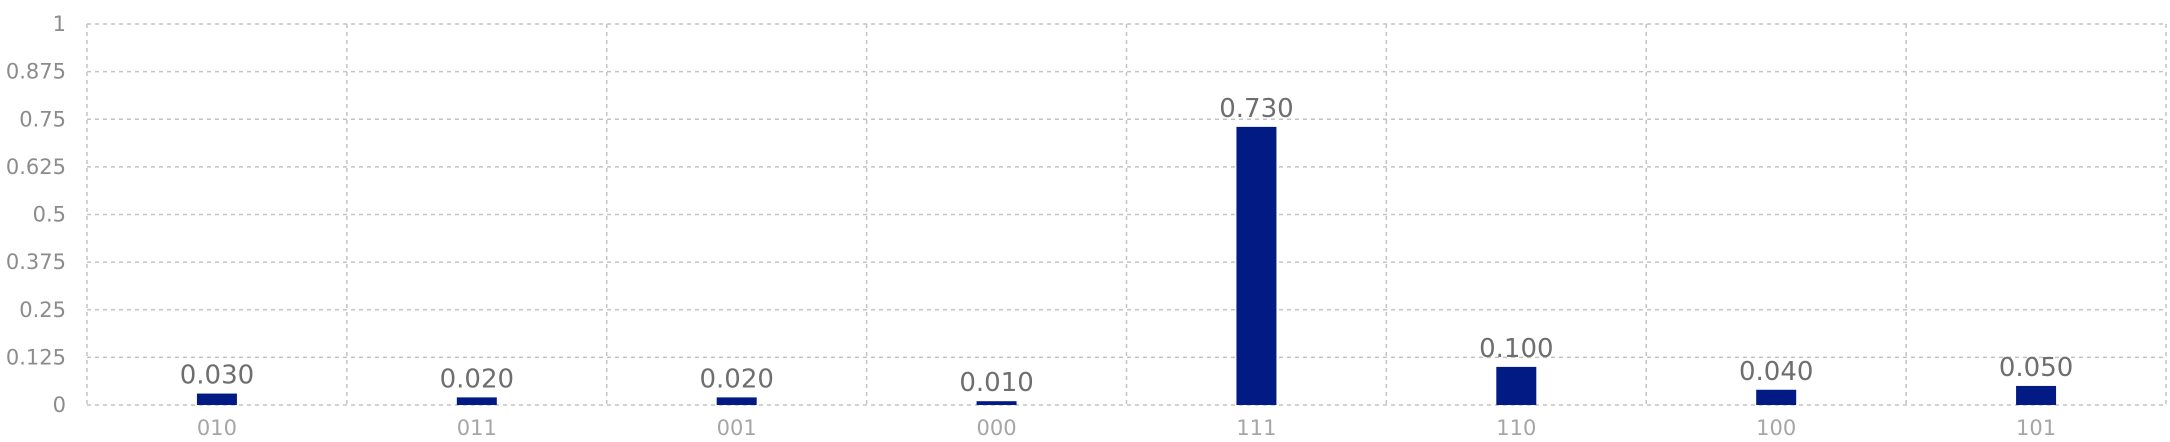  What do you see at coordinates (2036, 368) in the screenshot?
I see `data-label-101: 0.050` at bounding box center [2036, 368].